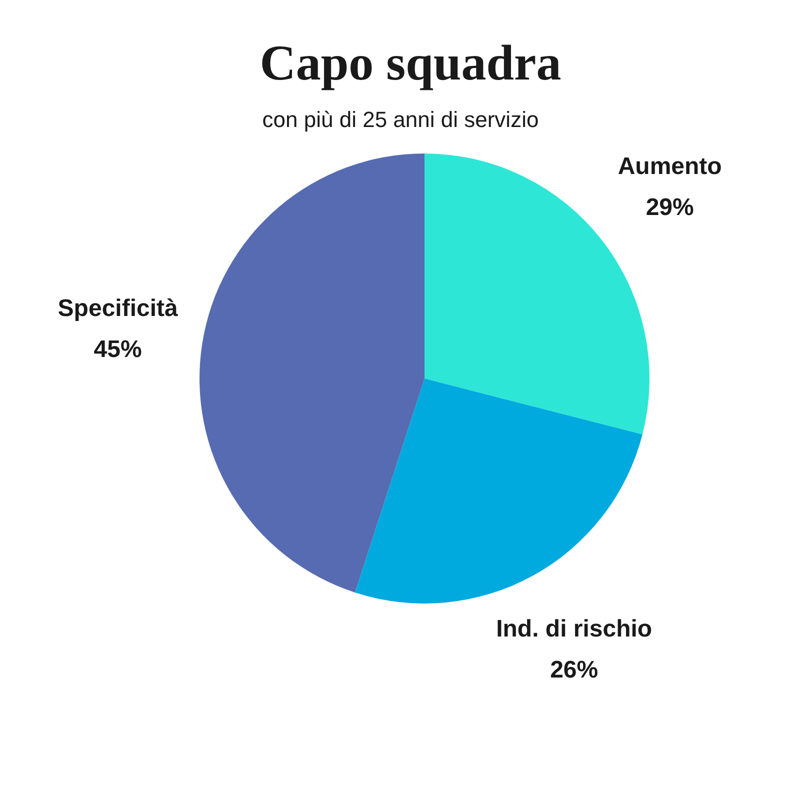  Describe the element at coordinates (118, 308) in the screenshot. I see `slice-label: Specificità` at that location.